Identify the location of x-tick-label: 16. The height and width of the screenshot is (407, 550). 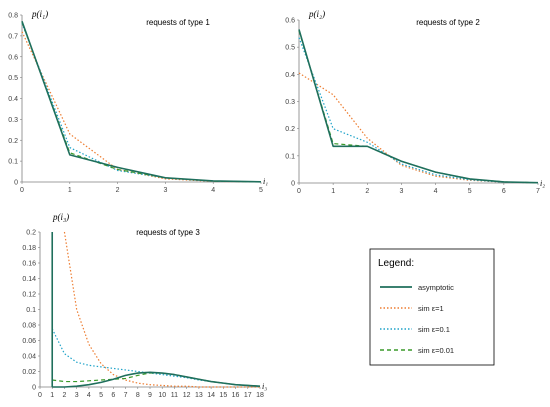
(236, 395).